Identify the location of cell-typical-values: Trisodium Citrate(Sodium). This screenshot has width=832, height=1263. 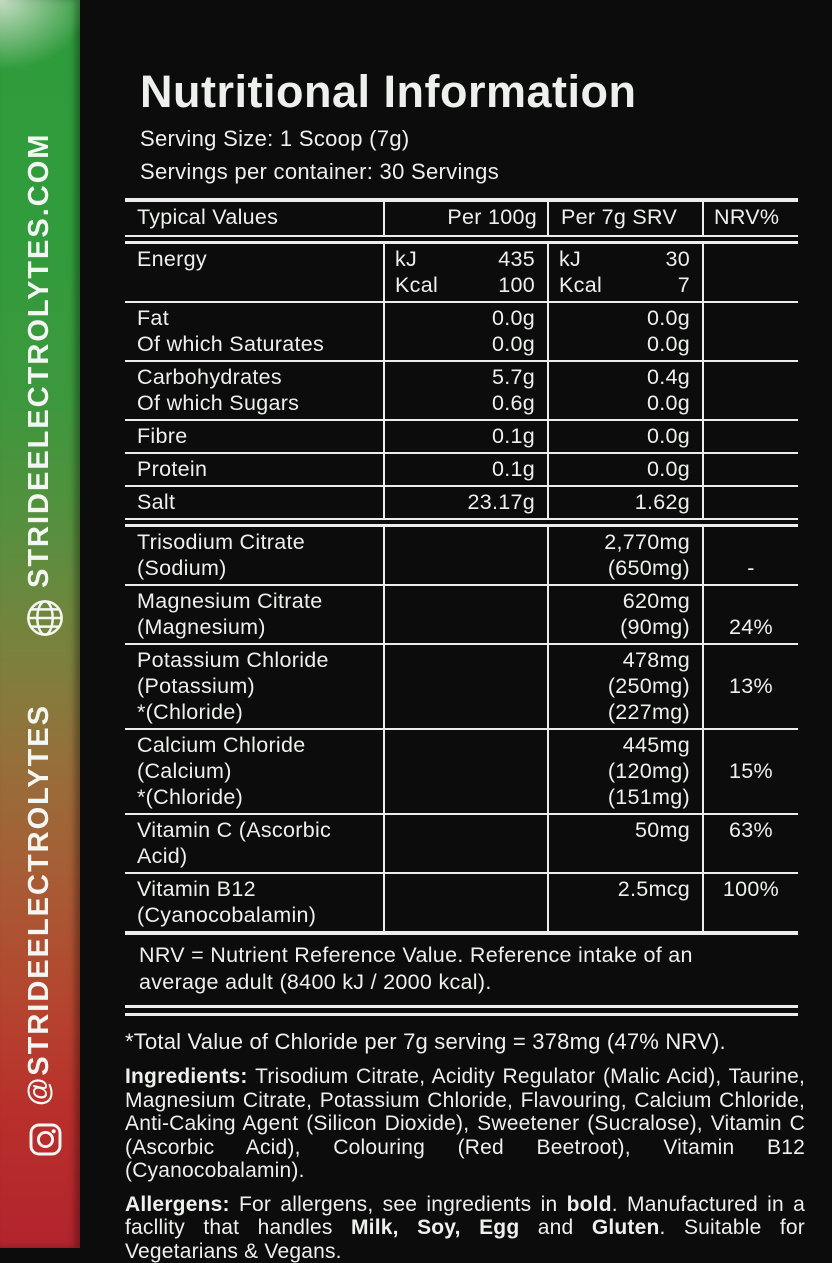
(254, 555).